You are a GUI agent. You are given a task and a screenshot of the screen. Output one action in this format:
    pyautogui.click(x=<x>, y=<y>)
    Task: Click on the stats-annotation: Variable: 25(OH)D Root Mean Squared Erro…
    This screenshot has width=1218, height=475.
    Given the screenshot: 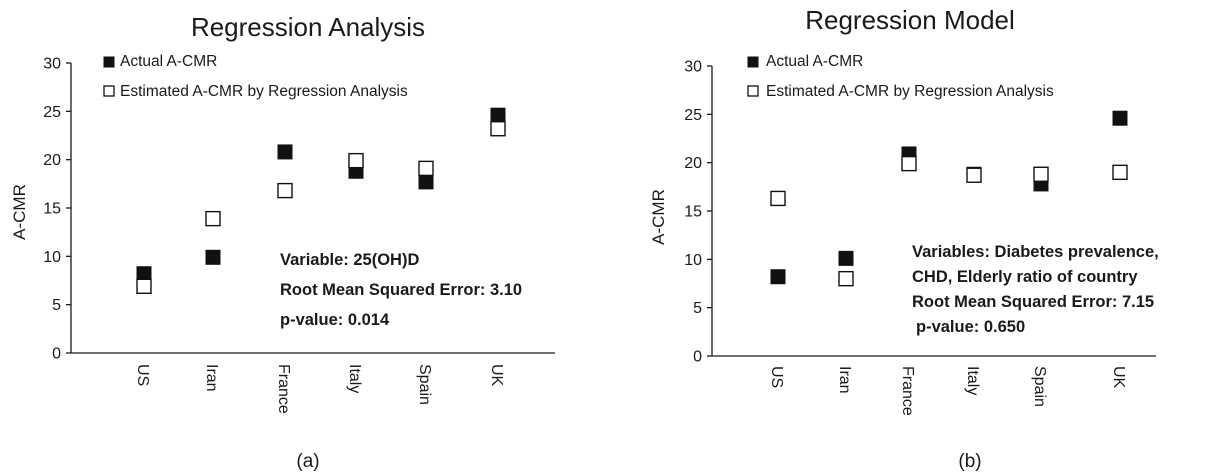 What is the action you would take?
    pyautogui.click(x=401, y=290)
    